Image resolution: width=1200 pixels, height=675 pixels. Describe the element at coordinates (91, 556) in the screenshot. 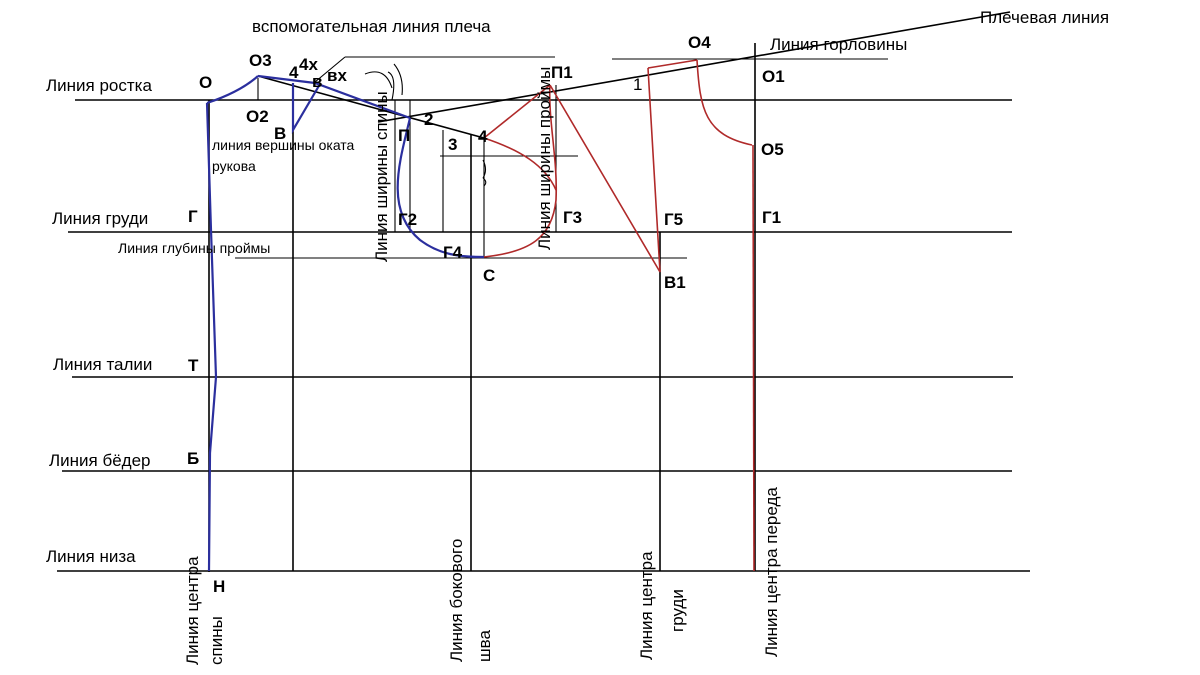

I see `label-niza: Линия низа` at that location.